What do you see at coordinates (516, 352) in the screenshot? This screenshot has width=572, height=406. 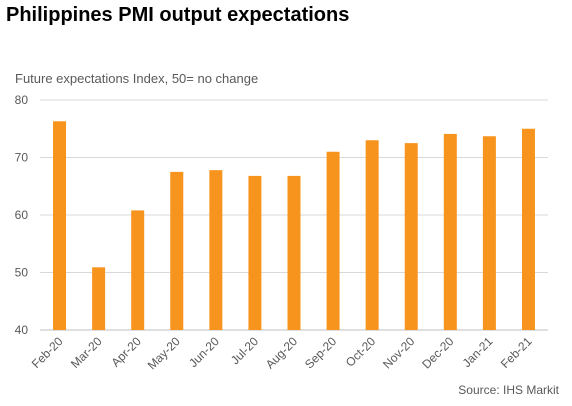 I see `x-tick-label: Feb-21` at bounding box center [516, 352].